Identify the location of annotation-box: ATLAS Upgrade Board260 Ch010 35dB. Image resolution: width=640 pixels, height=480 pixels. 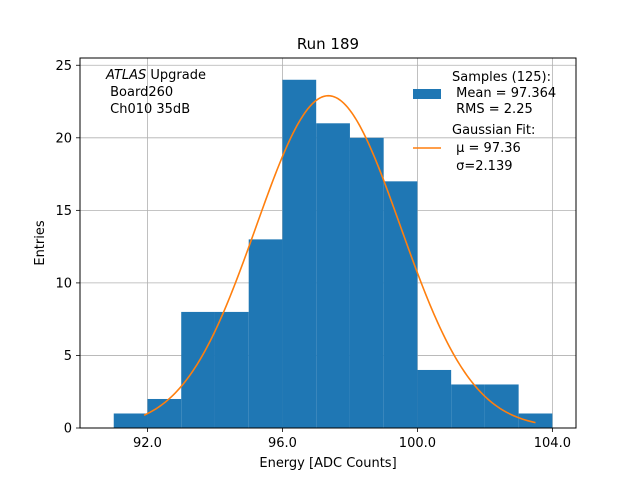
(155, 92).